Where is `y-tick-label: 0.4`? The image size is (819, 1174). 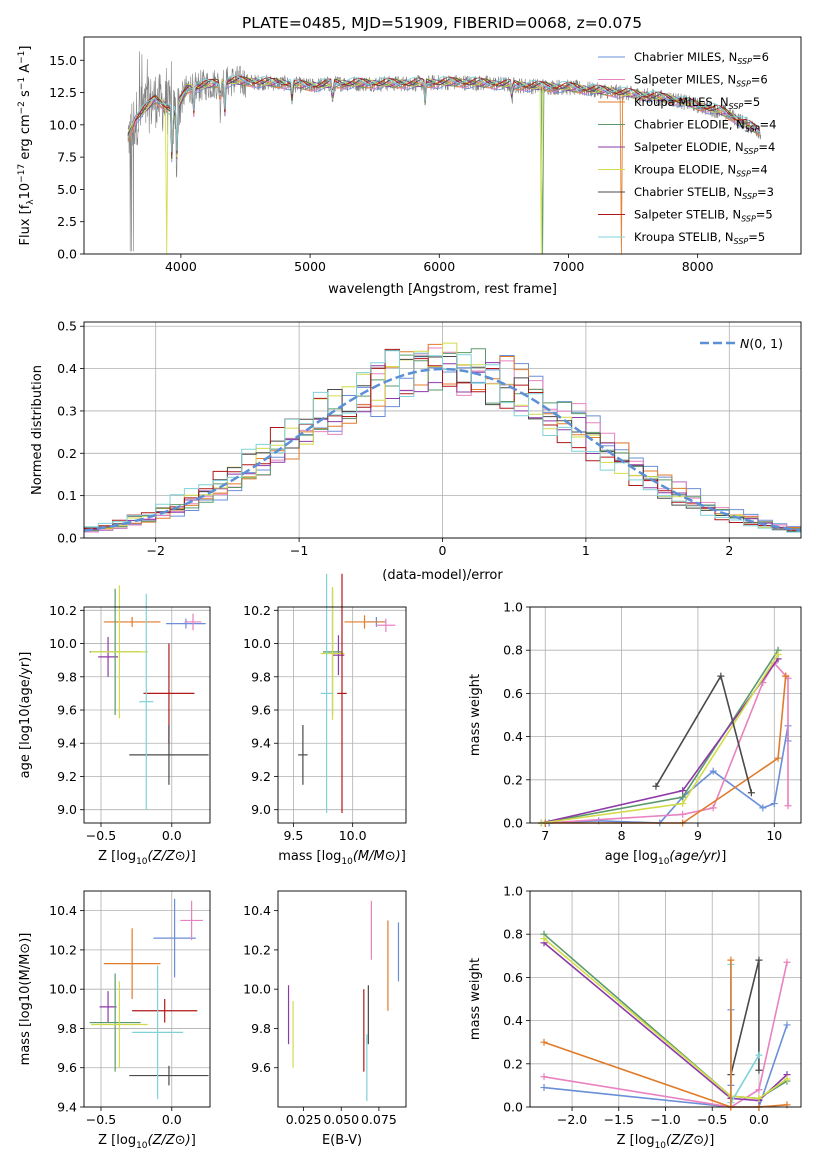 y-tick-label: 0.4 is located at coordinates (513, 1020).